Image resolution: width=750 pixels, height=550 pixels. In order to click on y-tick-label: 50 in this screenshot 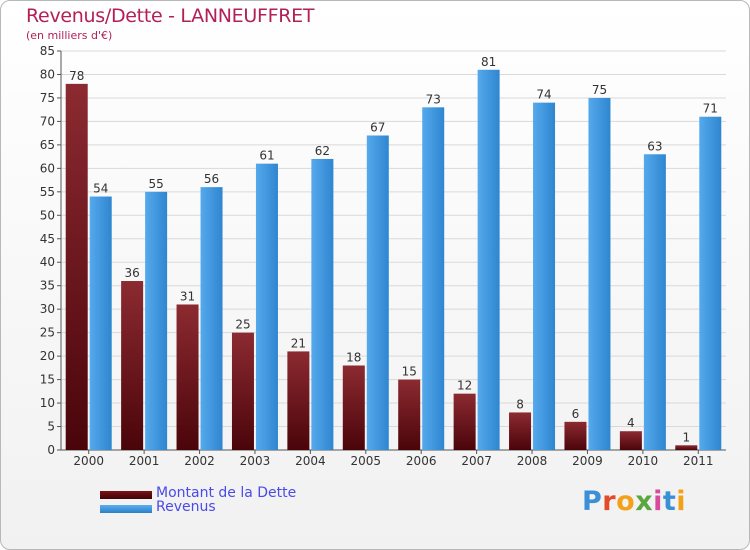, I will do `click(47, 215)`.